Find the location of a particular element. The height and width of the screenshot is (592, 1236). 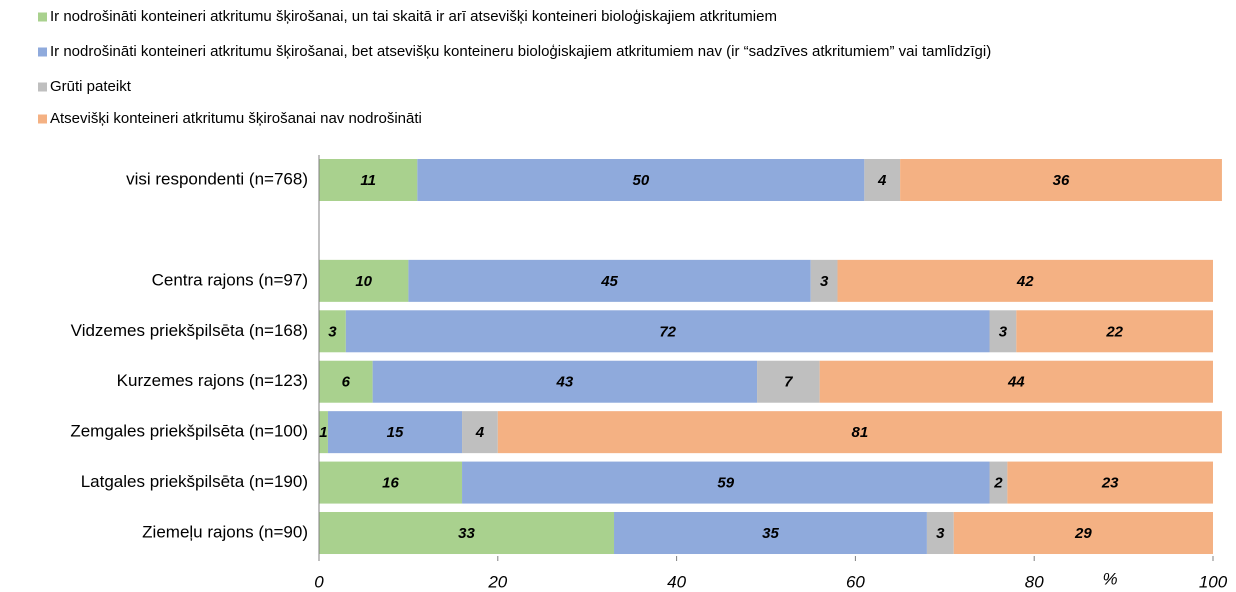

data-label: 42 is located at coordinates (1025, 281).